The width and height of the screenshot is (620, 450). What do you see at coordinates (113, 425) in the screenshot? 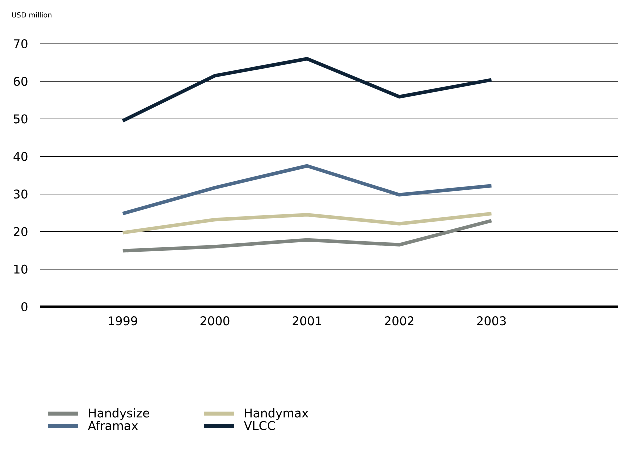
I see `legend-label: Aframax` at bounding box center [113, 425].